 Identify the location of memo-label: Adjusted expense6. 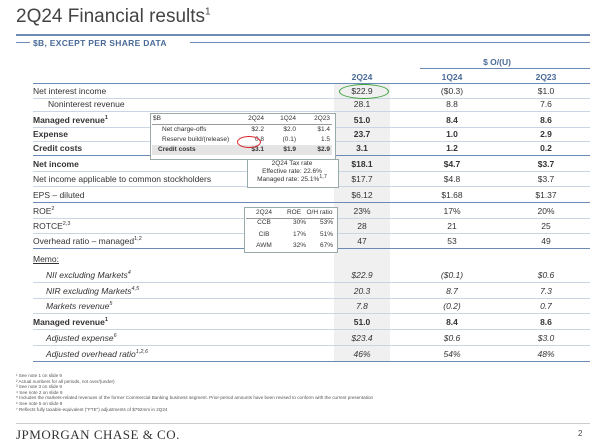
(81, 338).